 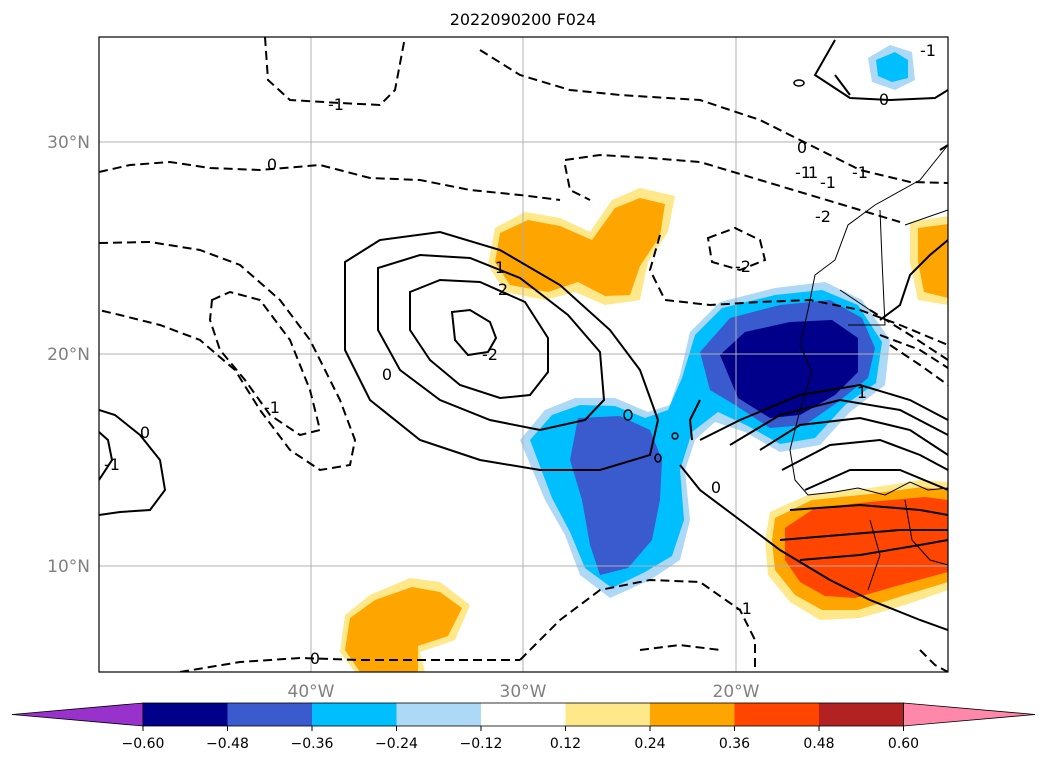 I want to click on colorbar-tick-label: −0.24, so click(x=396, y=744).